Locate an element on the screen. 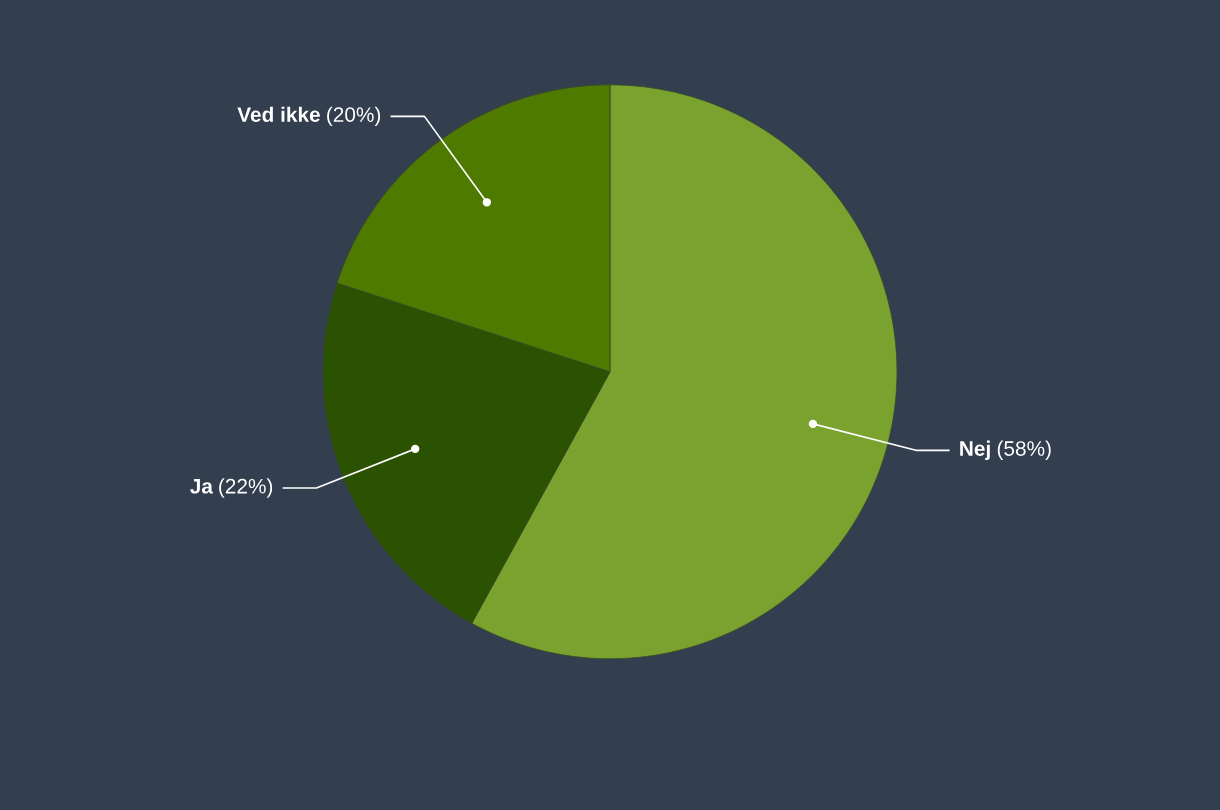  slice-label: Nej is located at coordinates (975, 450).